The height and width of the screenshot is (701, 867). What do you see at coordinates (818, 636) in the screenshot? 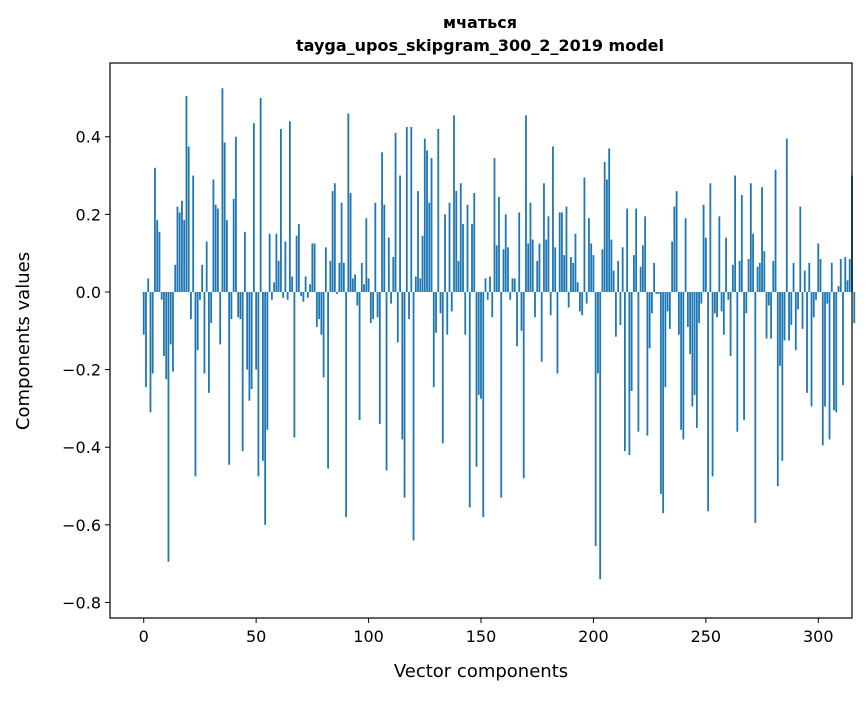
I see `x-tick-label: 300` at bounding box center [818, 636].